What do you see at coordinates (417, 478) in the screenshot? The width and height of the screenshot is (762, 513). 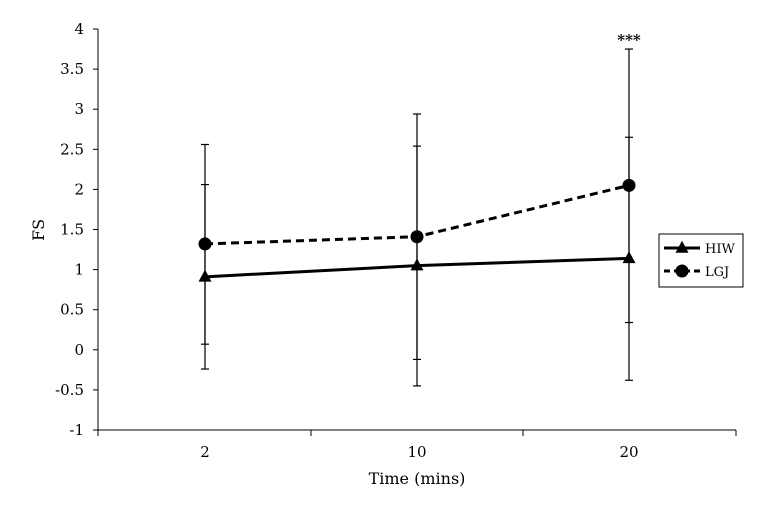 I see `x-axis-title: Time (mins)` at bounding box center [417, 478].